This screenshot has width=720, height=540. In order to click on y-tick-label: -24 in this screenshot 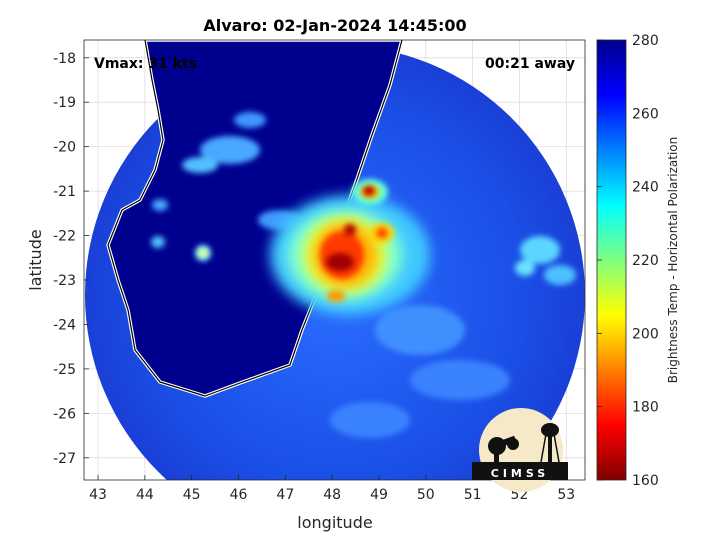, I will do `click(64, 325)`.